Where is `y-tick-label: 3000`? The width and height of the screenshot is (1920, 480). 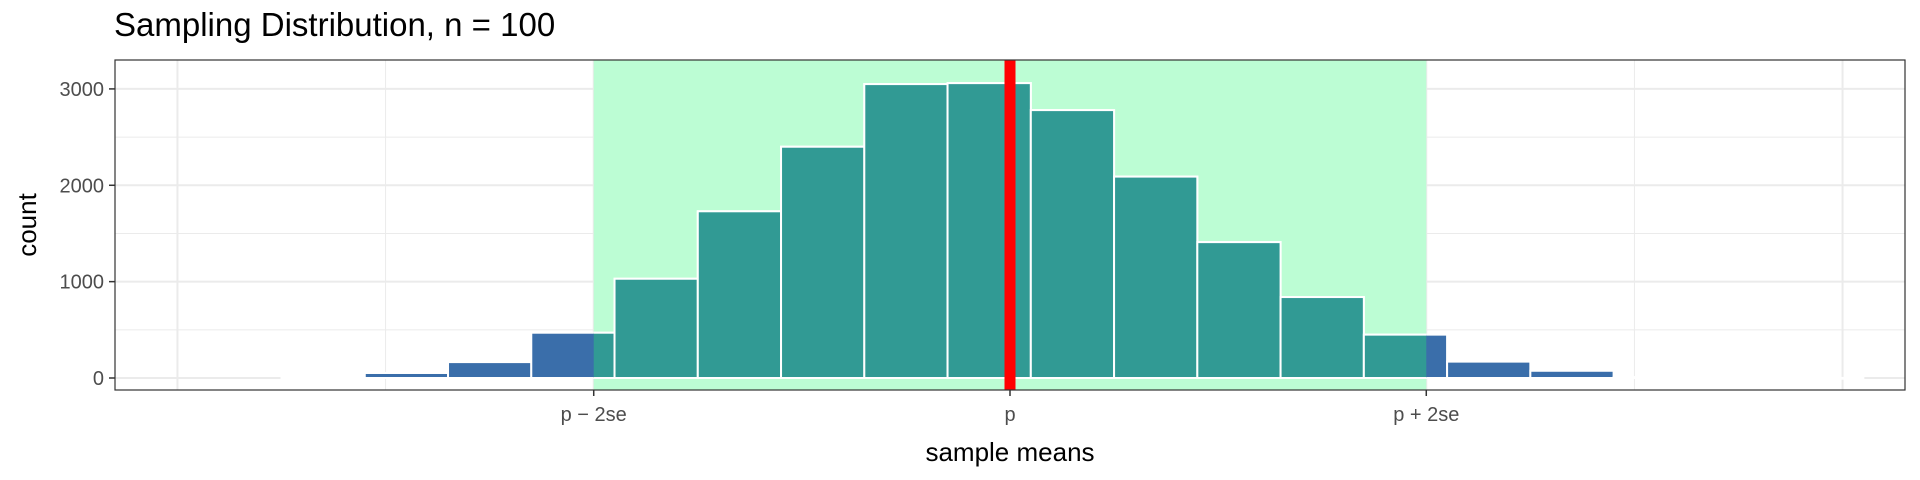 y-tick-label: 3000 is located at coordinates (82, 90).